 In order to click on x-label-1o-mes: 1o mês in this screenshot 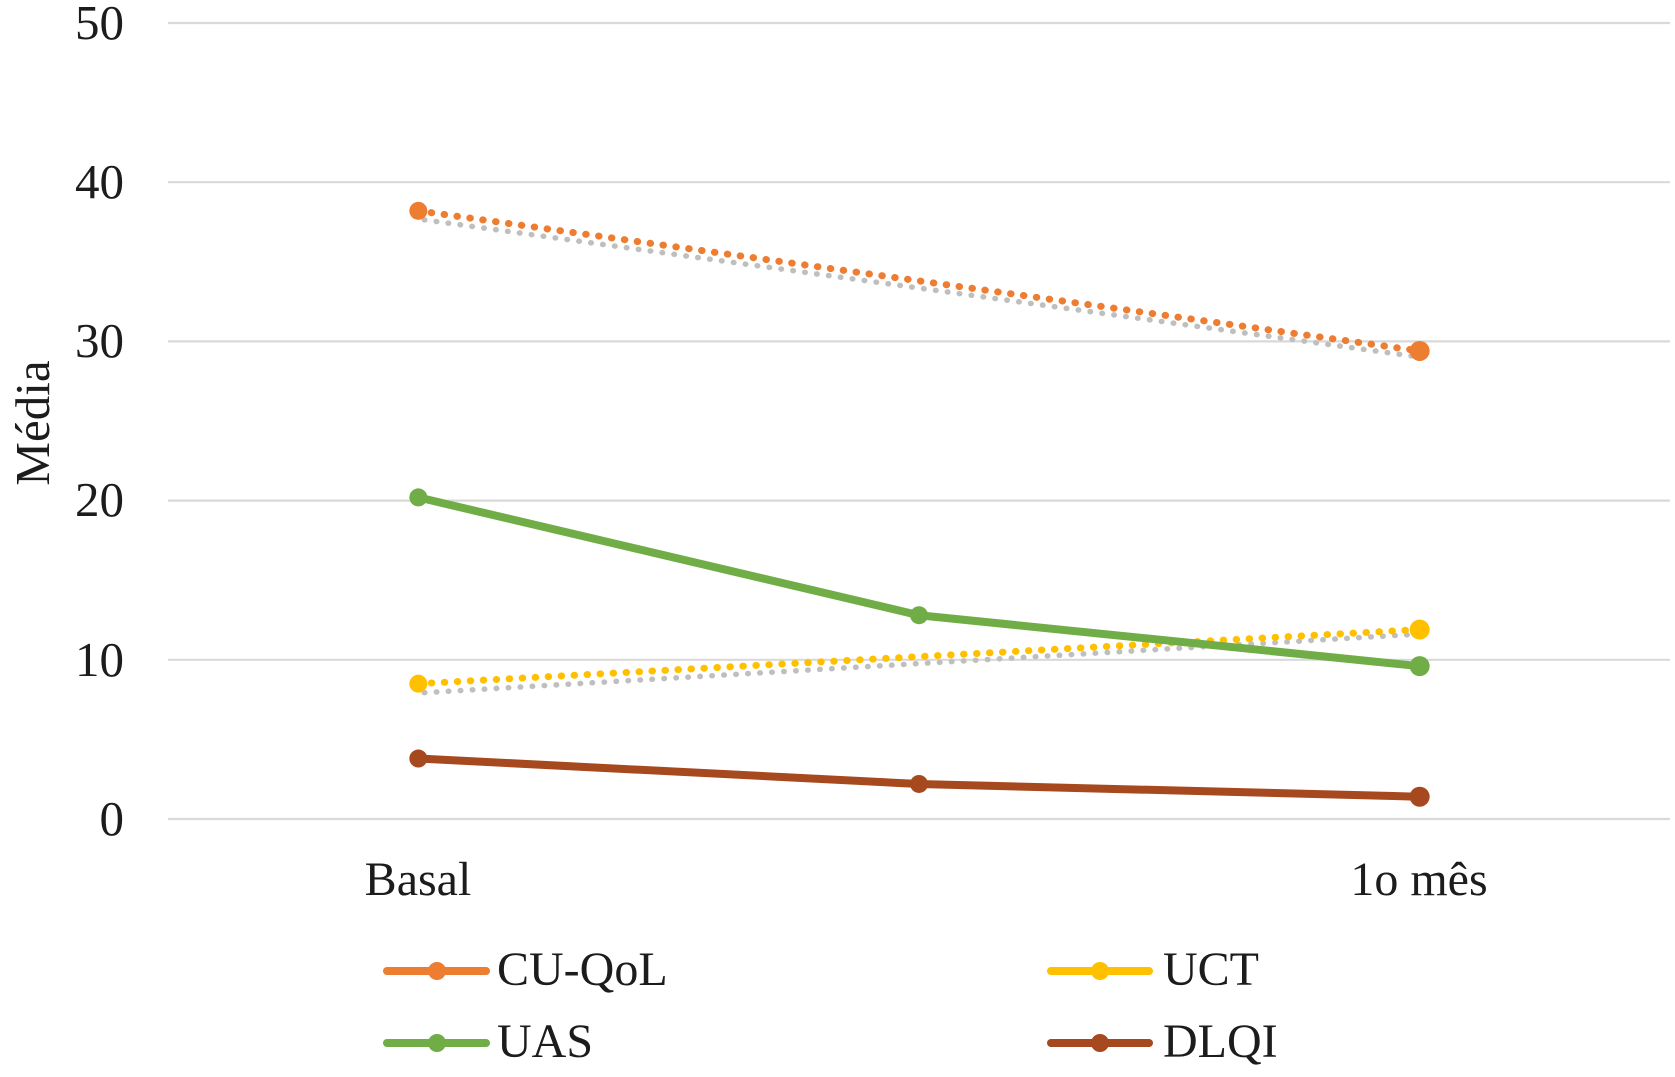, I will do `click(1419, 879)`.